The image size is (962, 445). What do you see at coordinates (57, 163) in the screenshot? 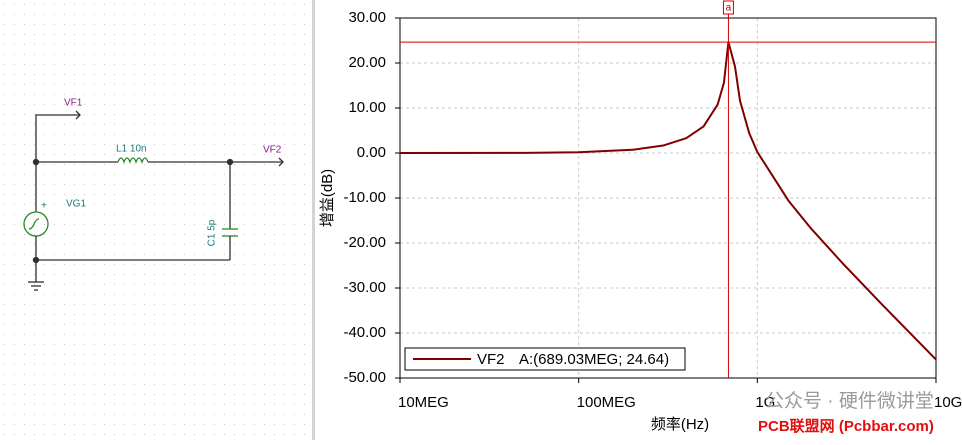
I see `wire` at bounding box center [57, 163].